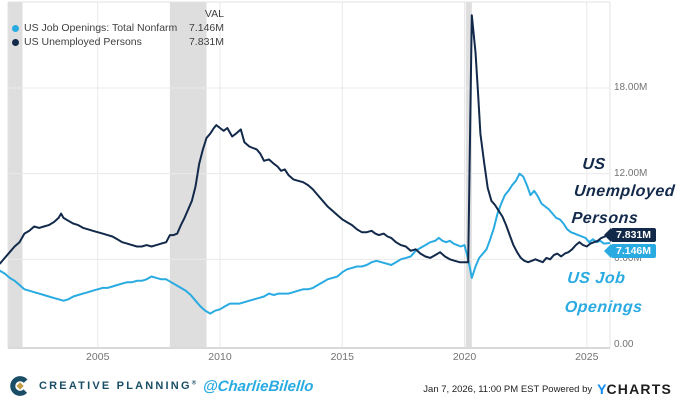 The width and height of the screenshot is (680, 410). Describe the element at coordinates (214, 14) in the screenshot. I see `legend-val-header: VAL` at that location.